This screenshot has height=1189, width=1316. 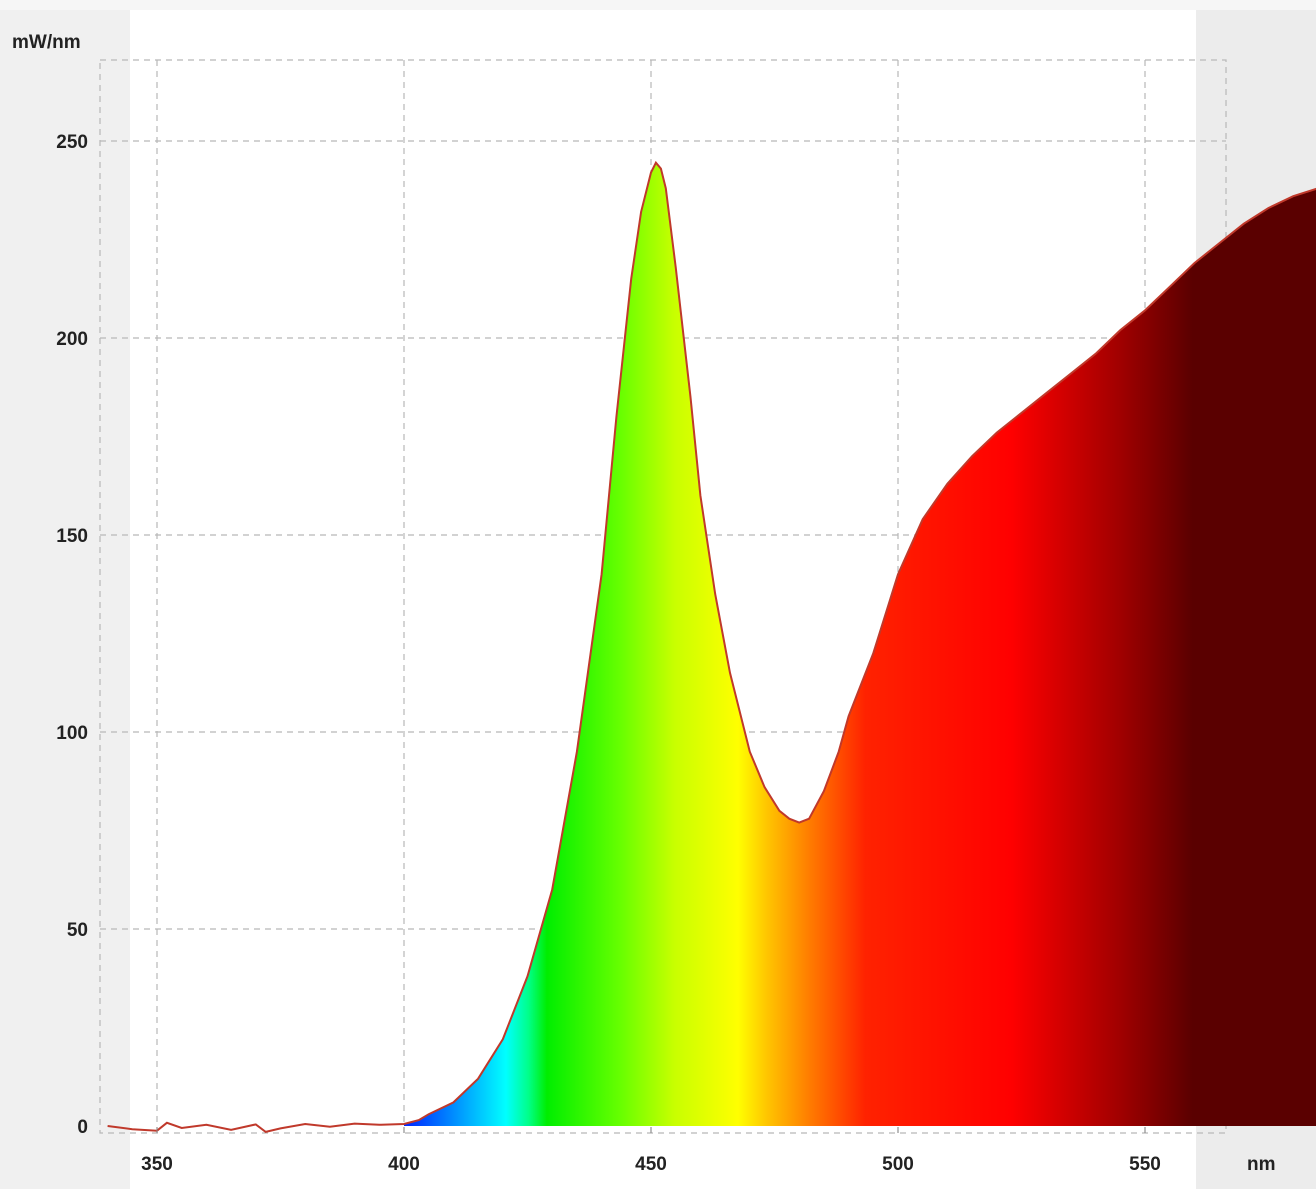 What do you see at coordinates (72, 339) in the screenshot?
I see `y-tick-label: 200` at bounding box center [72, 339].